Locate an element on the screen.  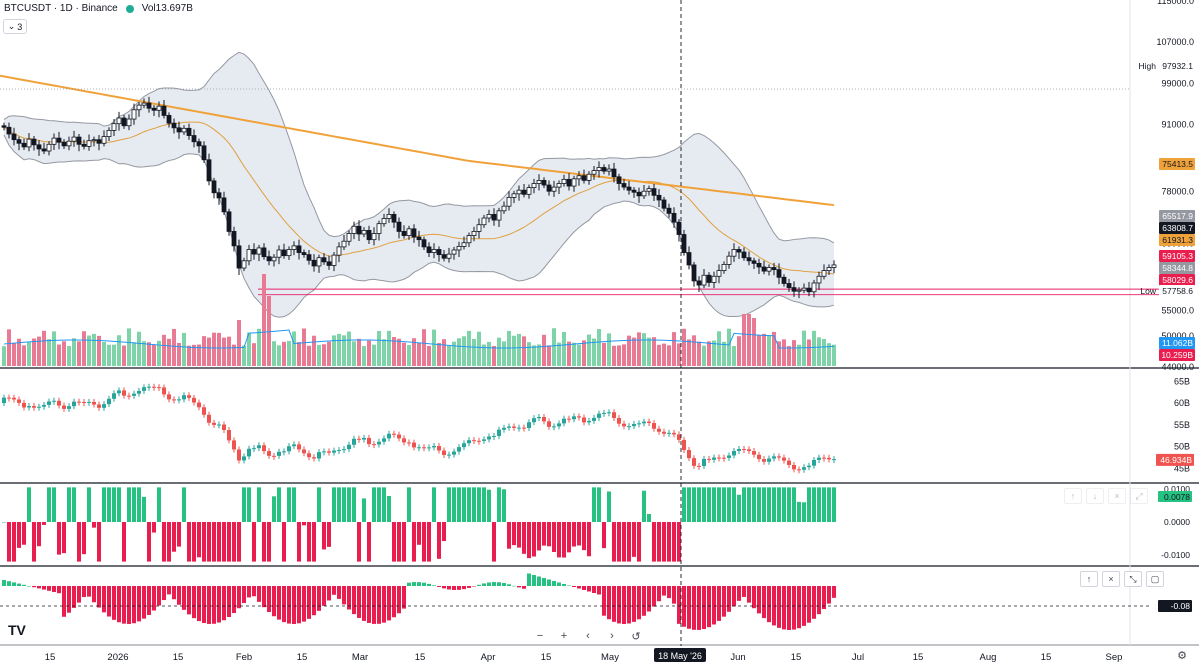
scroll-left-button: ‹ is located at coordinates (588, 636).